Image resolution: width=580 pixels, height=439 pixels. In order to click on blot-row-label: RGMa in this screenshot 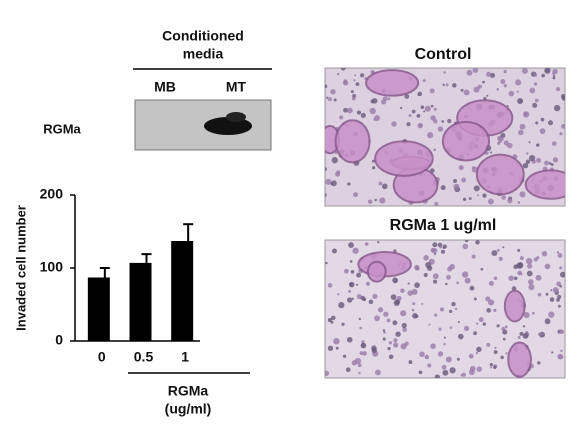, I will do `click(62, 128)`.